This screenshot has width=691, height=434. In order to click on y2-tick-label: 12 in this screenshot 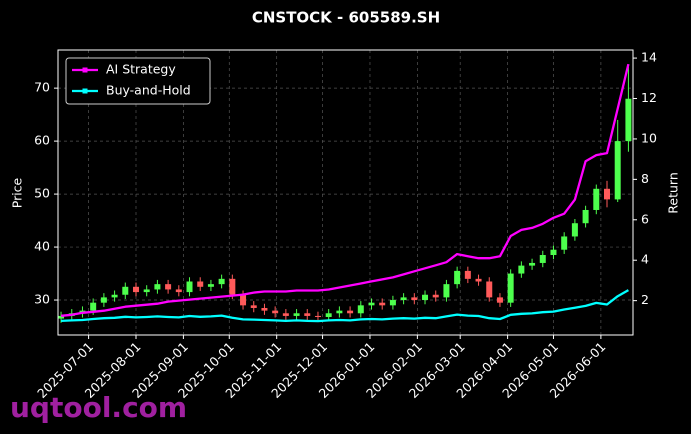, I will do `click(649, 97)`.